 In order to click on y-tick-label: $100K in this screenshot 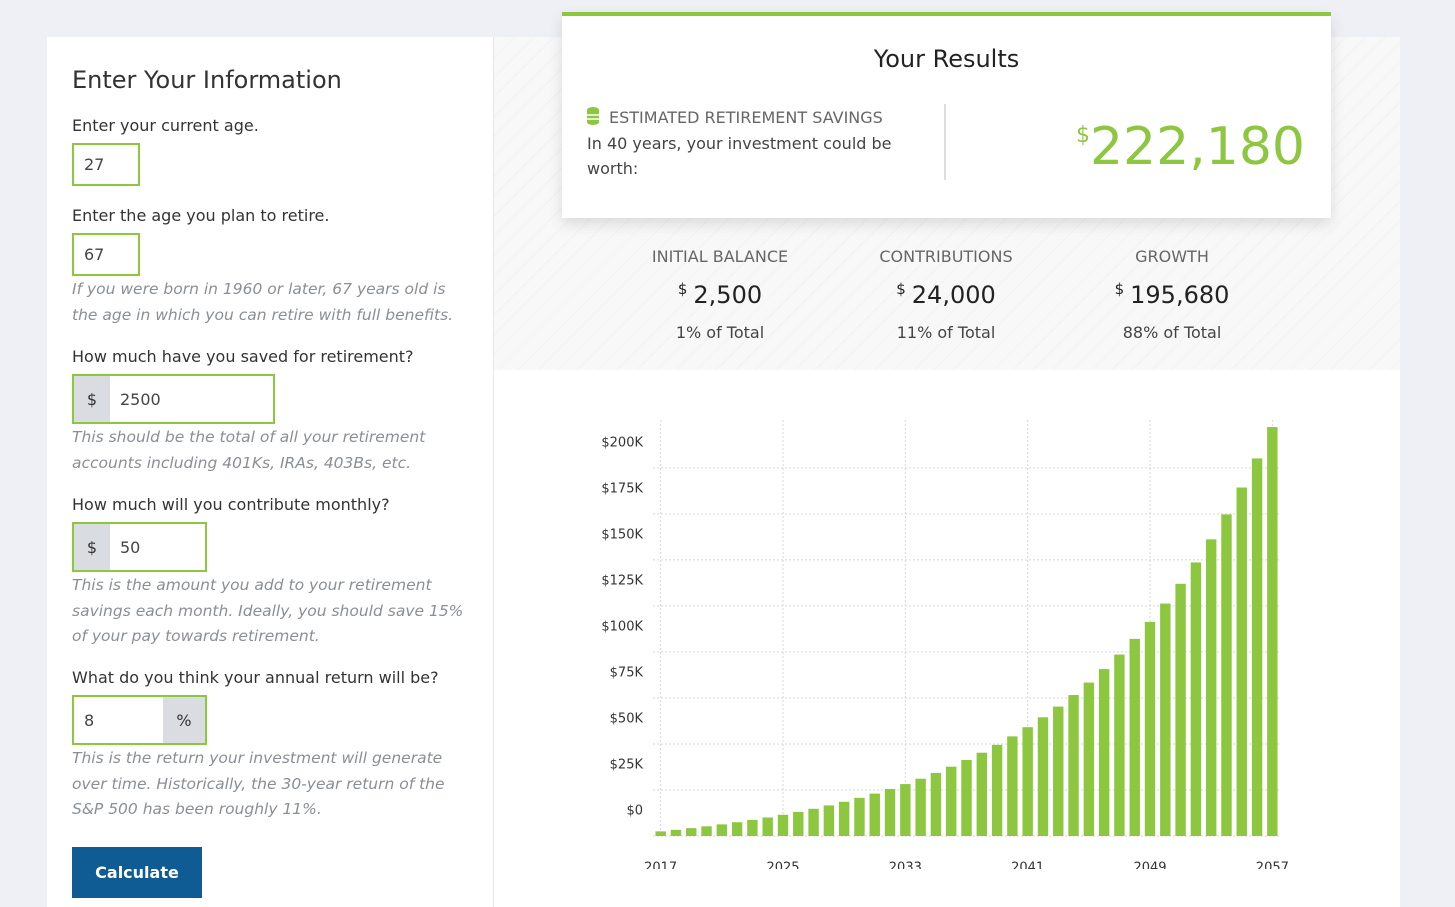, I will do `click(622, 626)`.